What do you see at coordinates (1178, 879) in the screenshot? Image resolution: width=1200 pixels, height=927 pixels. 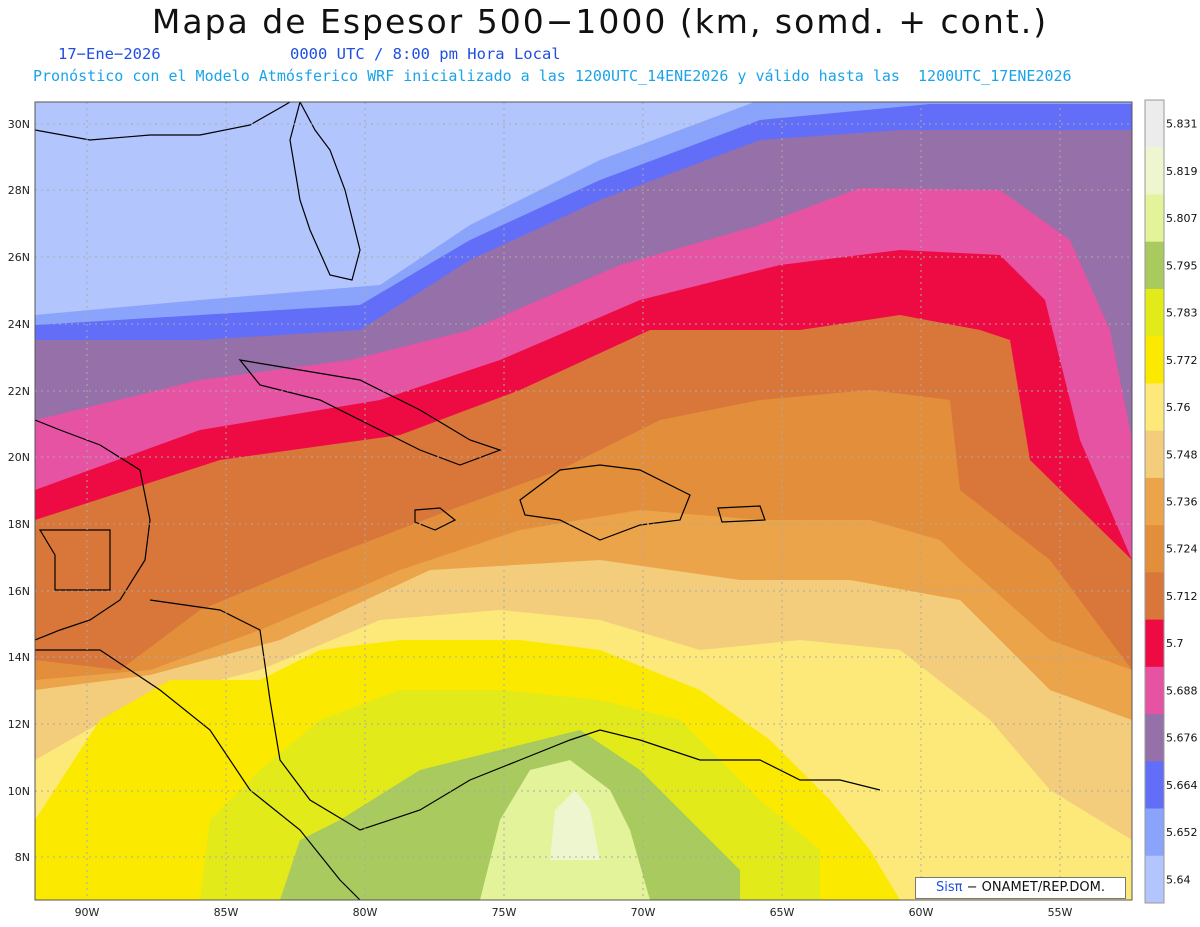 I see `colorbar-label: 5.64` at bounding box center [1178, 879].